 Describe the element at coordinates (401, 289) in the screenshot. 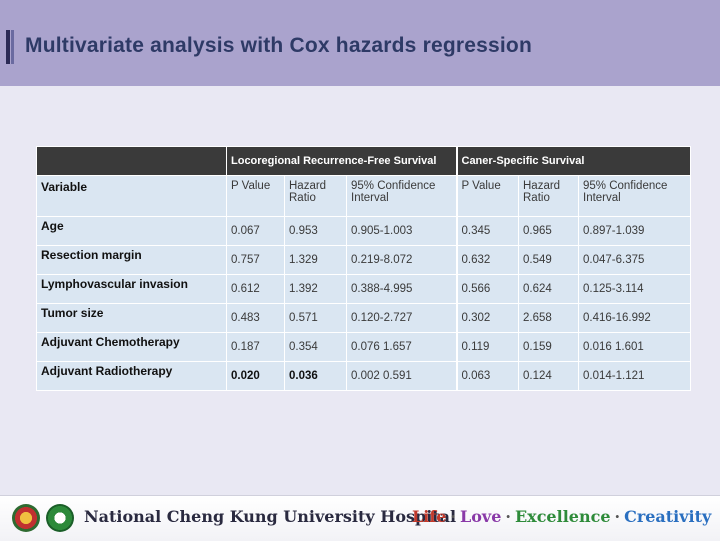

I see `cell-lrfs-ci: 0.388-4.995` at that location.